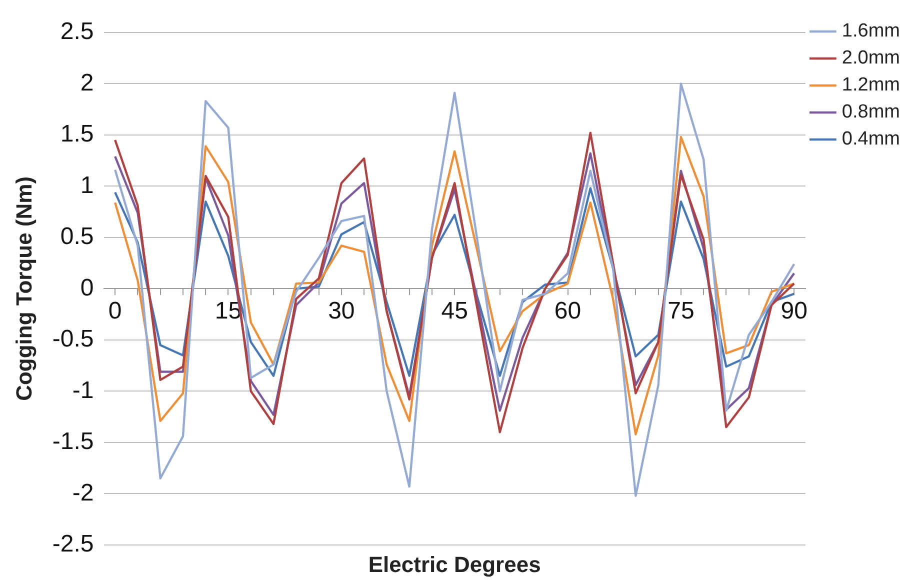  Describe the element at coordinates (83, 390) in the screenshot. I see `y-tick-label: -1` at that location.